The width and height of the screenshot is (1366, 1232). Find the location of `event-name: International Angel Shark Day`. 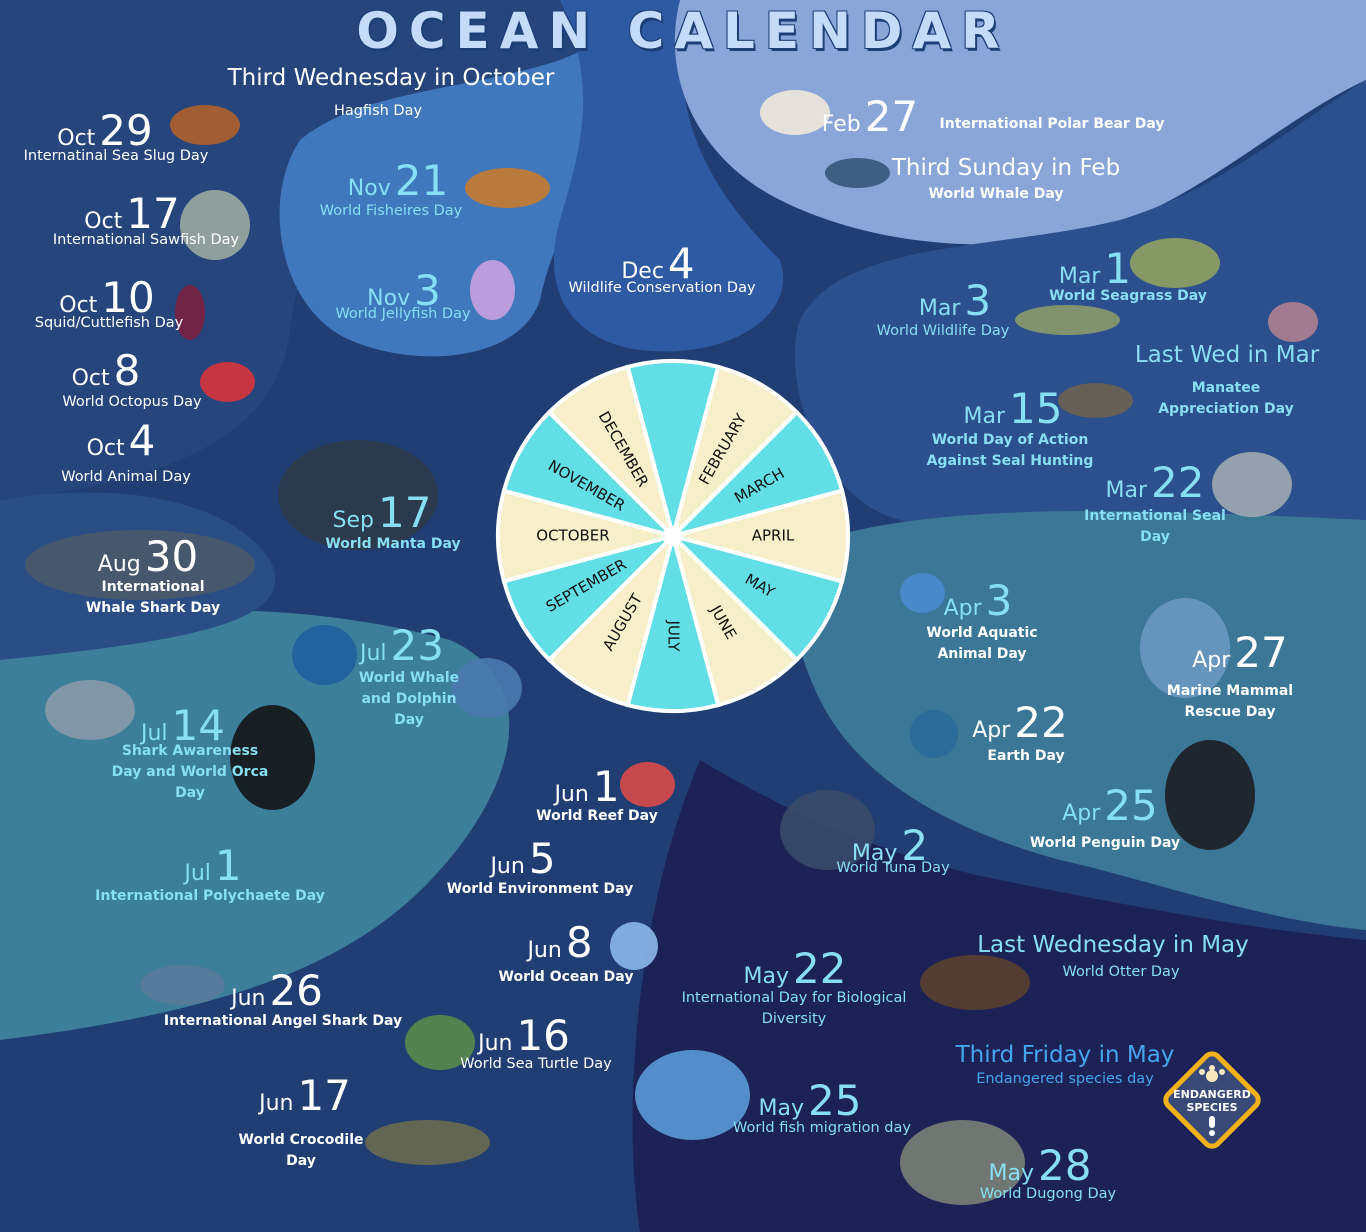

event-name: International Angel Shark Day is located at coordinates (283, 1021).